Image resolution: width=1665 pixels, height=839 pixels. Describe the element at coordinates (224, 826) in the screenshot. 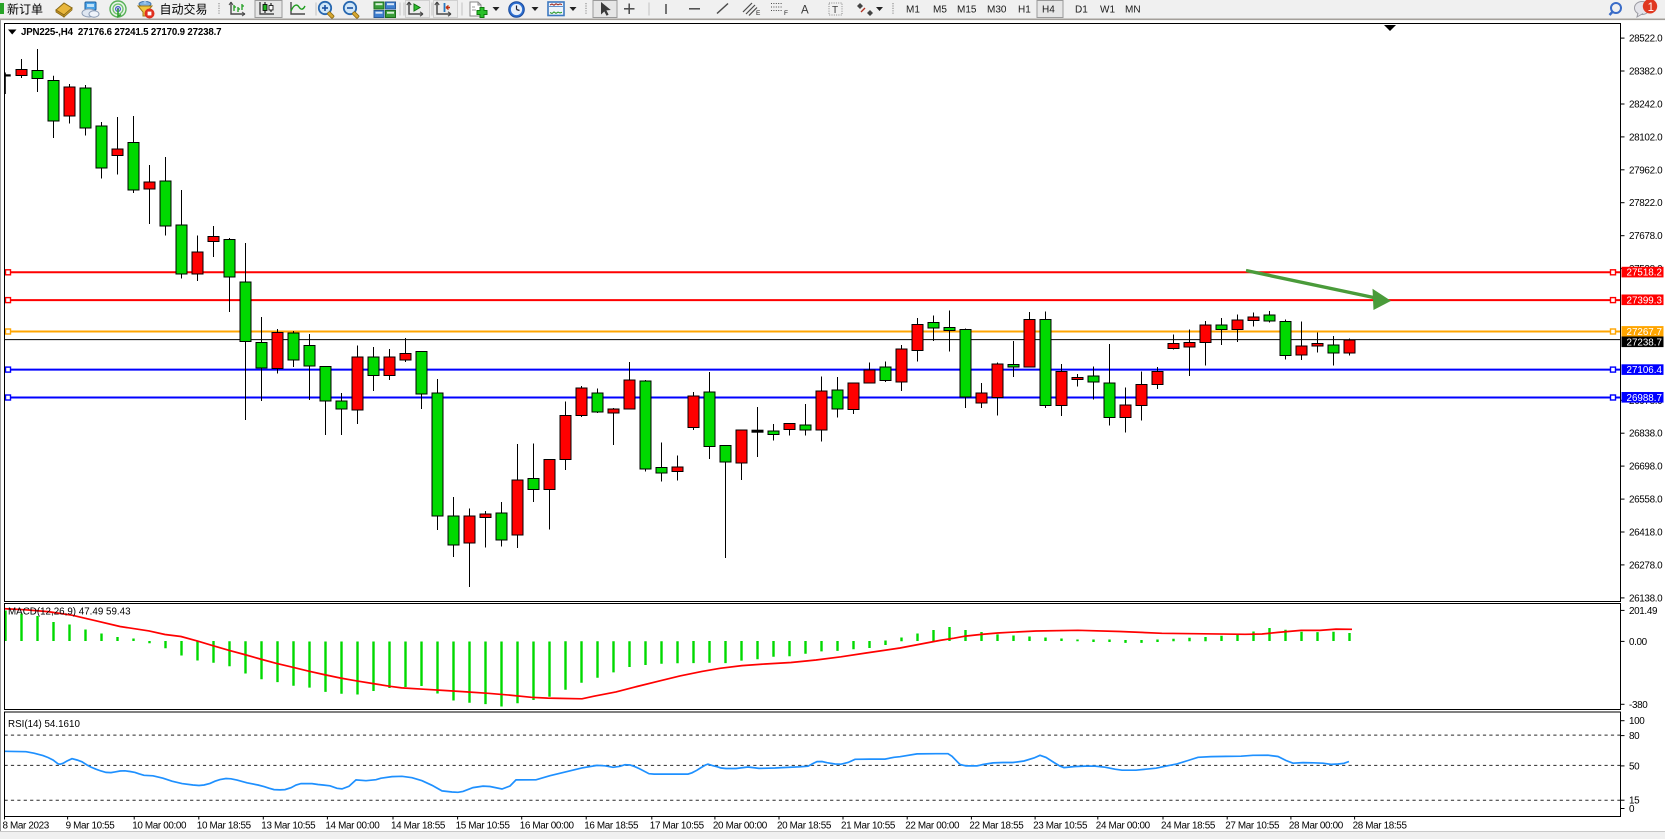

I see `svg-text: 10 Mar 18:55` at that location.